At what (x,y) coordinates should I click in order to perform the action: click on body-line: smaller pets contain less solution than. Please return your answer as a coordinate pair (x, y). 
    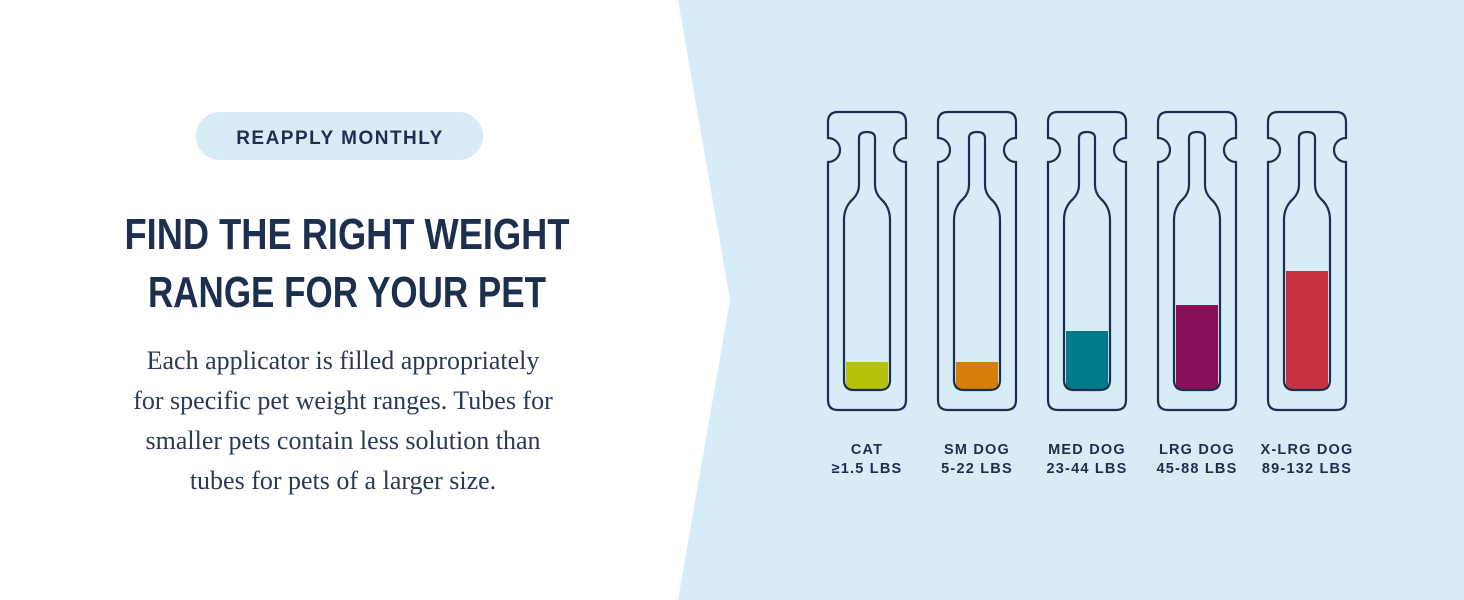
    Looking at the image, I should click on (343, 440).